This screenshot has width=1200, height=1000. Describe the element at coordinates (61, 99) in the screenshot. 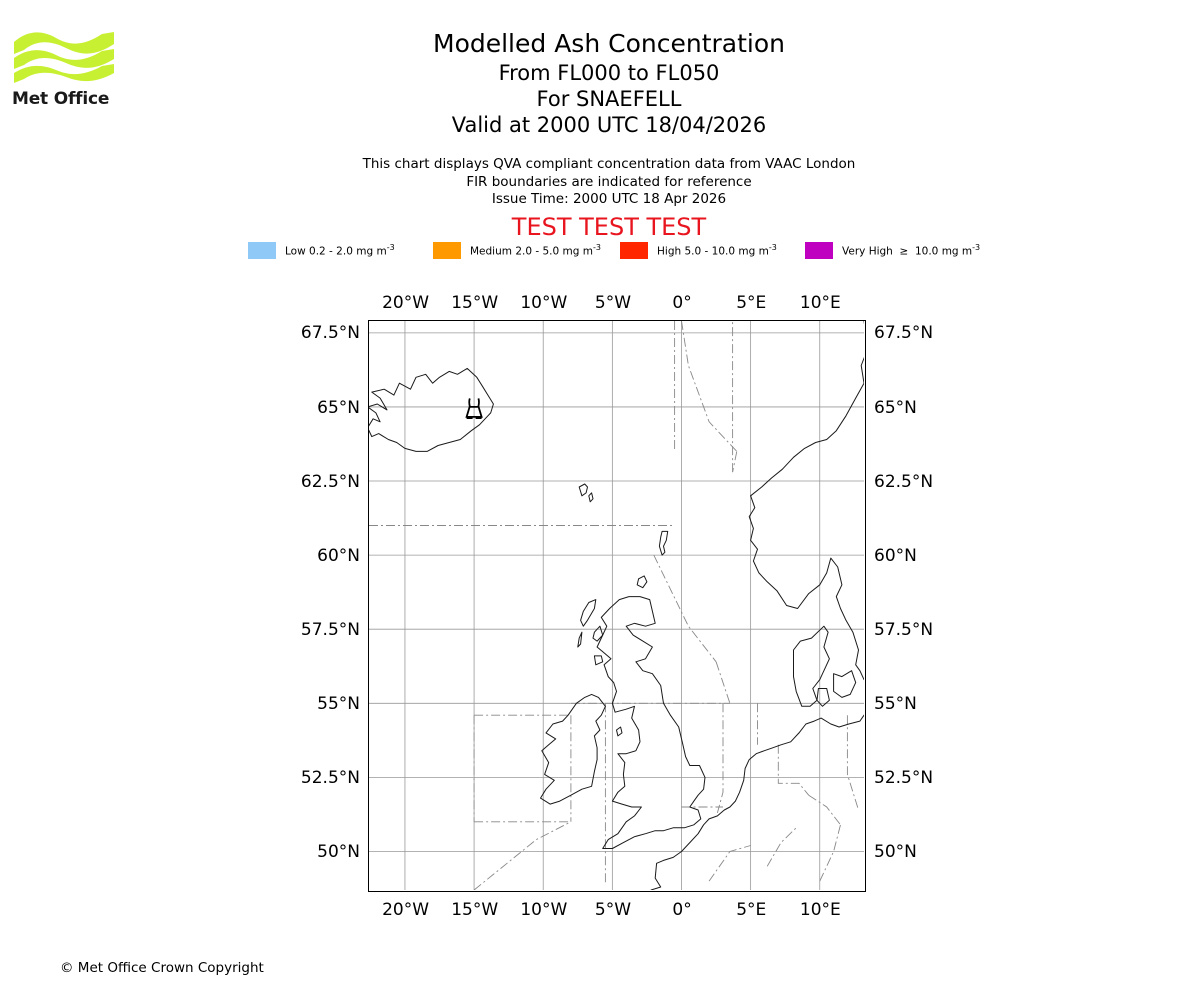

I see `met-office-logo-text: Met Office` at that location.